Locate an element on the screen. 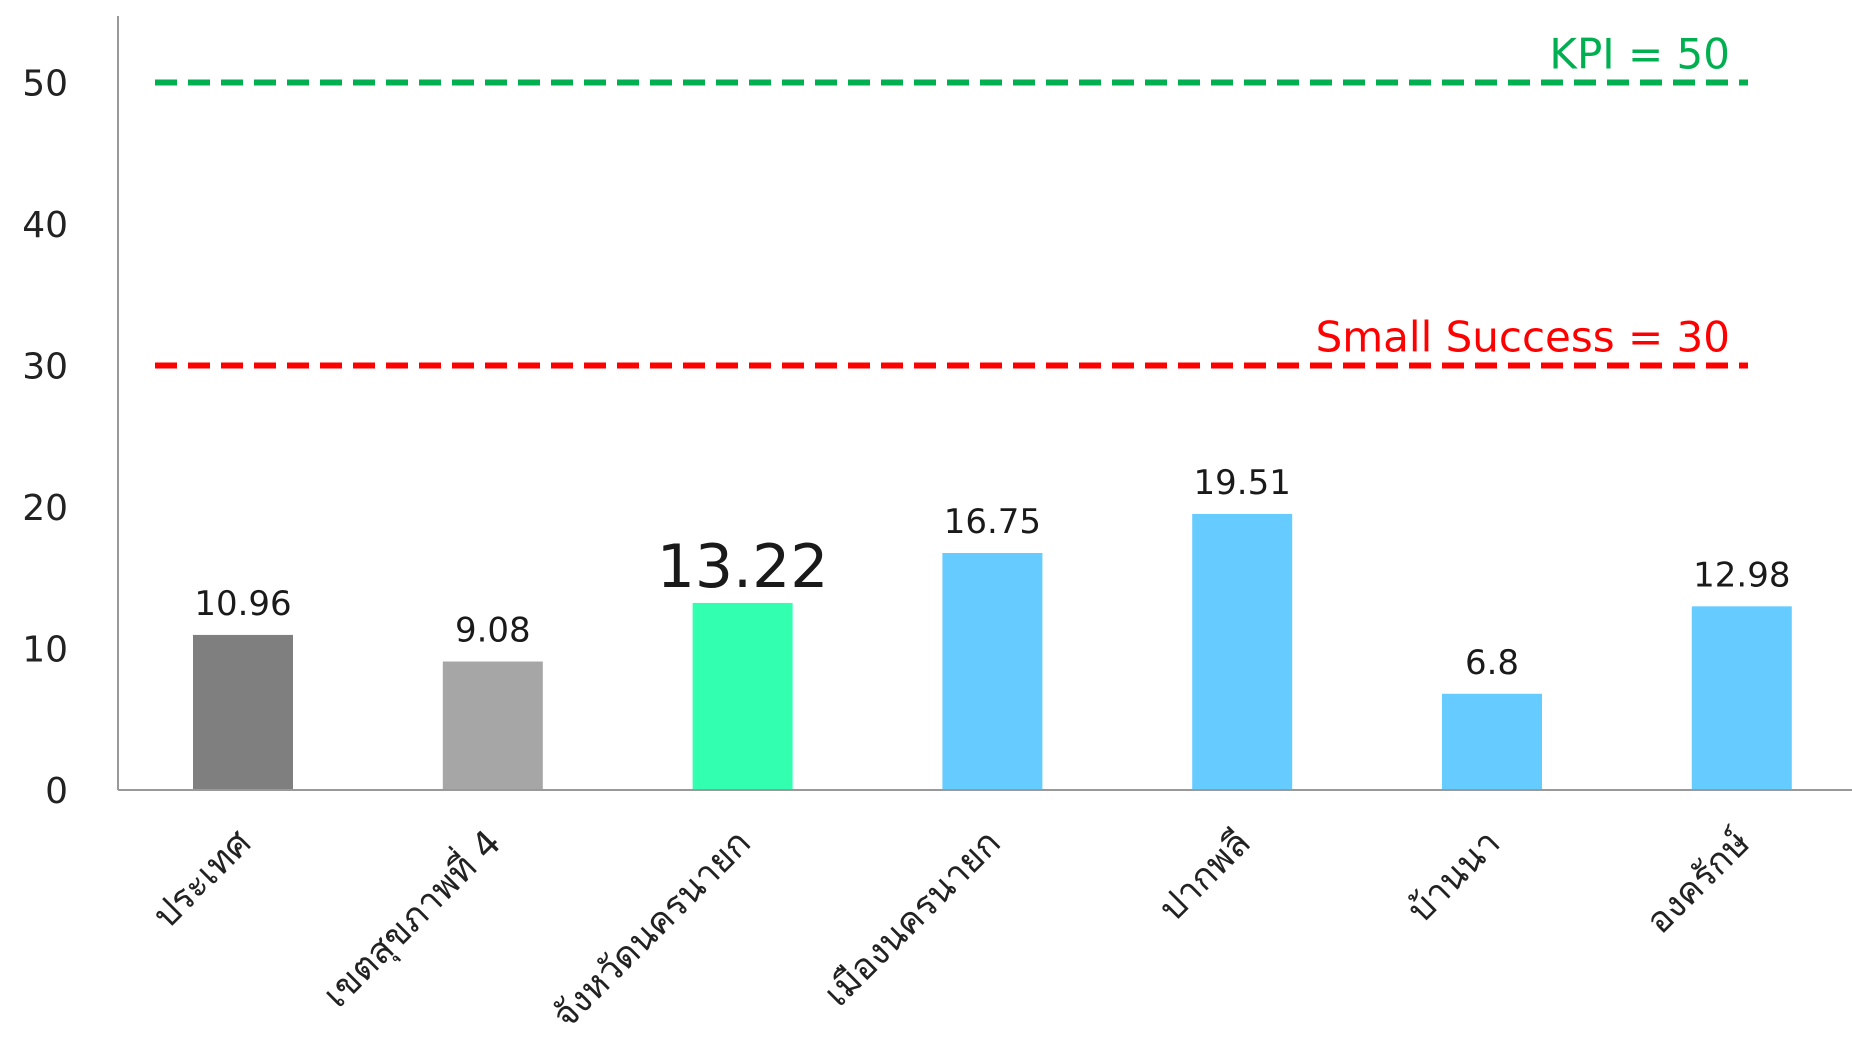  y-tick-label-4: 40 is located at coordinates (45, 225).